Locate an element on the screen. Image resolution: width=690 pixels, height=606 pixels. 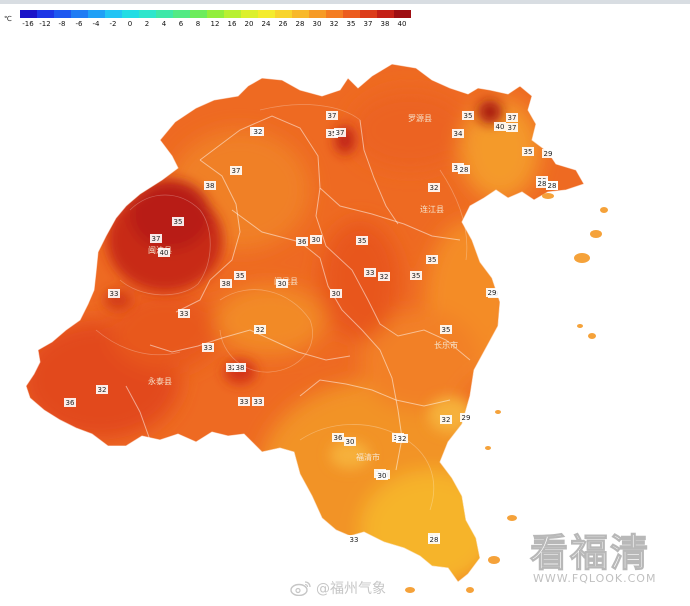
legend-tick-label: 24 is located at coordinates (266, 24).